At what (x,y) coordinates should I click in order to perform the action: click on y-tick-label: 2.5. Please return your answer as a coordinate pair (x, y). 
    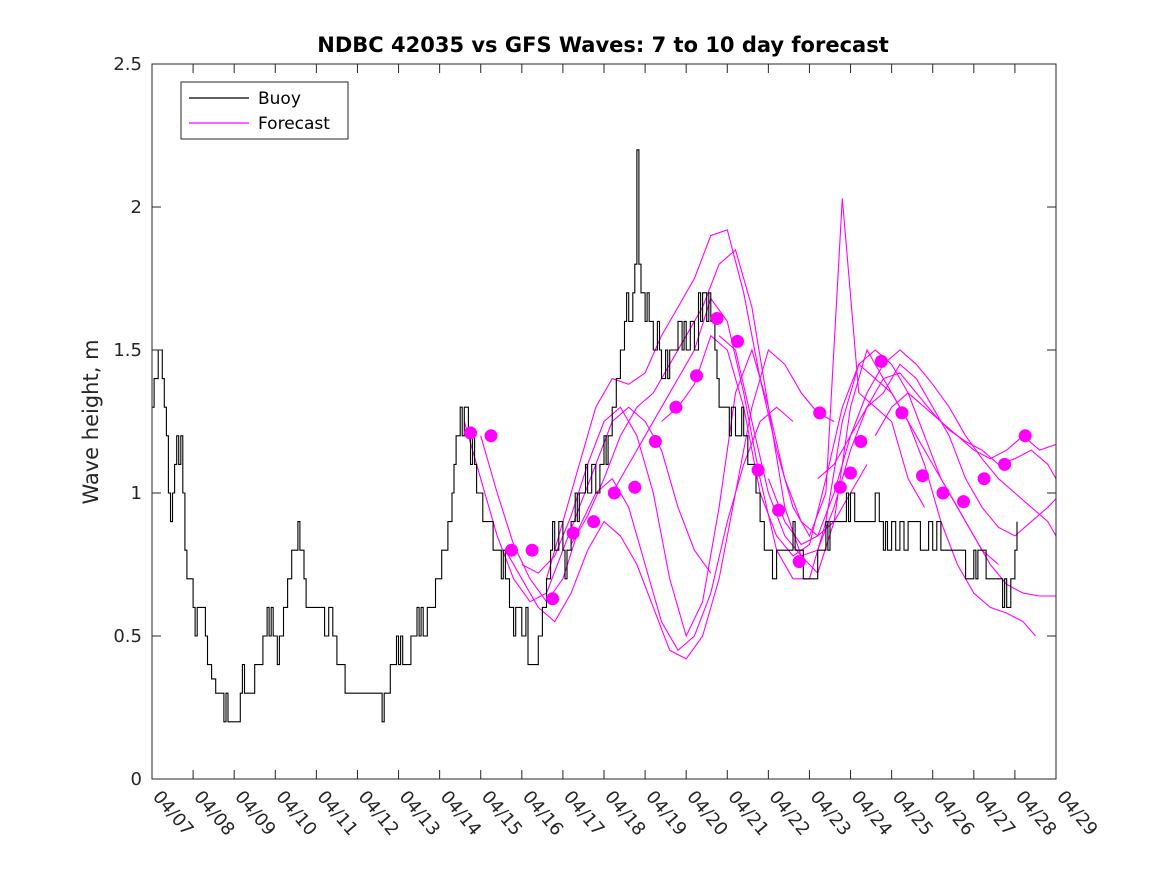
    Looking at the image, I should click on (127, 64).